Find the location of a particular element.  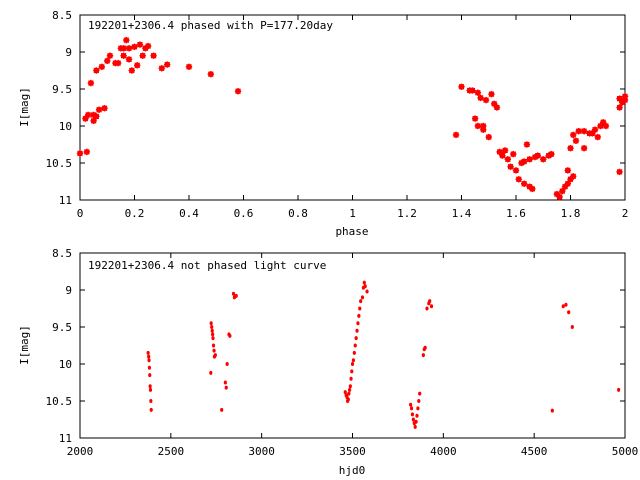

phased-x-tick-label: 1.4 is located at coordinates (462, 213).